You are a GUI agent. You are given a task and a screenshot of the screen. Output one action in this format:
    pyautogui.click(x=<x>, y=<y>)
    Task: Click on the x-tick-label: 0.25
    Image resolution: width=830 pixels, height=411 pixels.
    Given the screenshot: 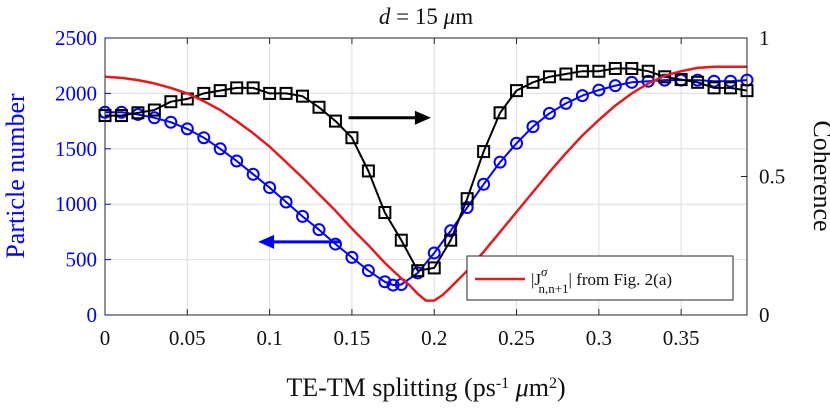 What is the action you would take?
    pyautogui.click(x=516, y=338)
    